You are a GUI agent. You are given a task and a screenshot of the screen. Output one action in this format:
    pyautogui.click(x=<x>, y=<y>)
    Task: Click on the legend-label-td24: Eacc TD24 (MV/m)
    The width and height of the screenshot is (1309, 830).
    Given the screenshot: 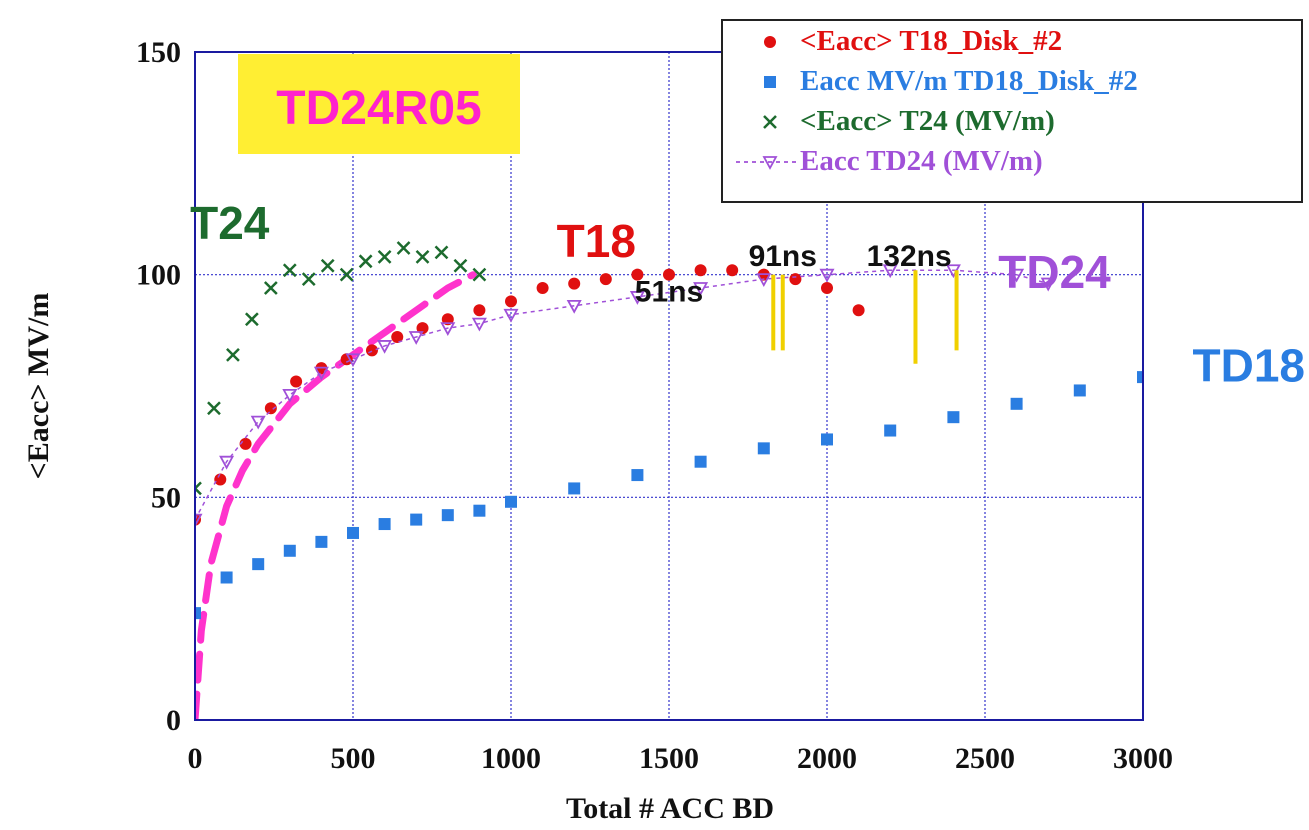 What is the action you would take?
    pyautogui.click(x=921, y=161)
    